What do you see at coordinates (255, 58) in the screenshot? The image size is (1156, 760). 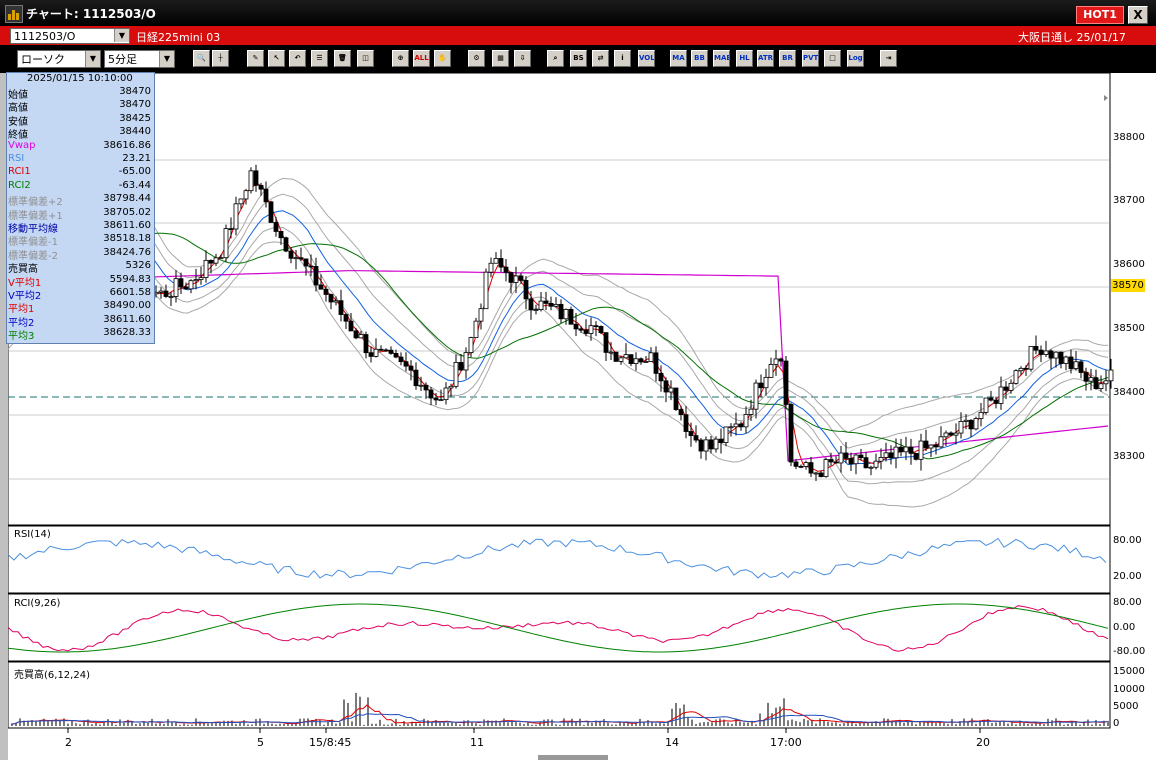 I see `toolbar-pencil-button: ✎` at bounding box center [255, 58].